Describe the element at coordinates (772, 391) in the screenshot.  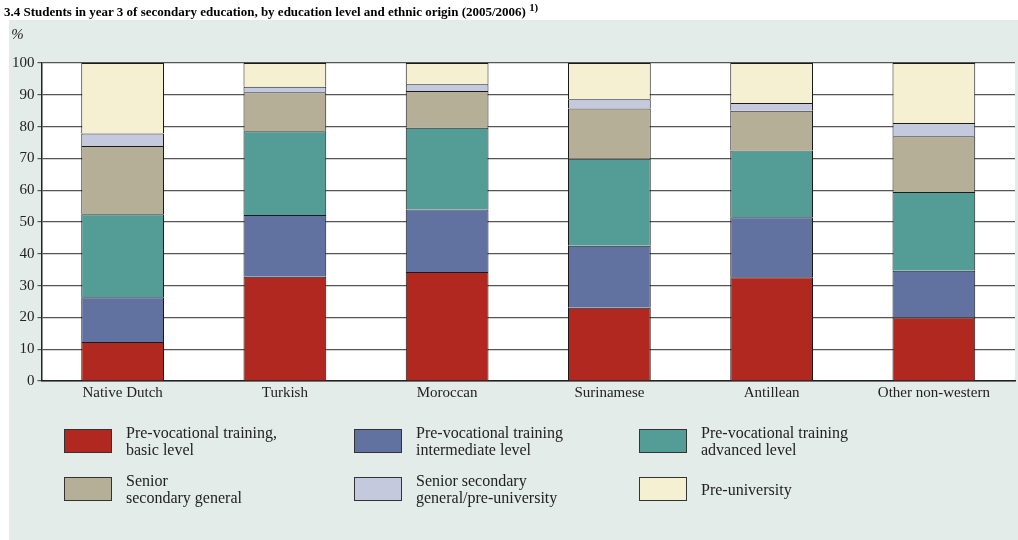
I see `x-tick-label: Antillean` at that location.